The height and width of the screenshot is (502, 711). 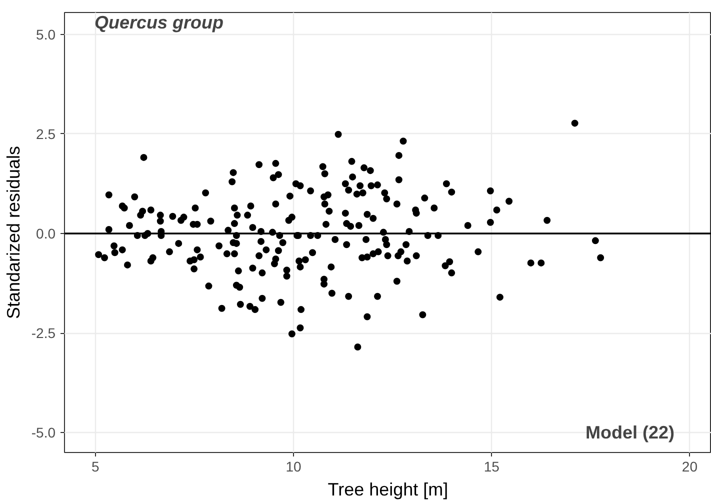 What do you see at coordinates (492, 466) in the screenshot?
I see `x-tick-label: 15` at bounding box center [492, 466].